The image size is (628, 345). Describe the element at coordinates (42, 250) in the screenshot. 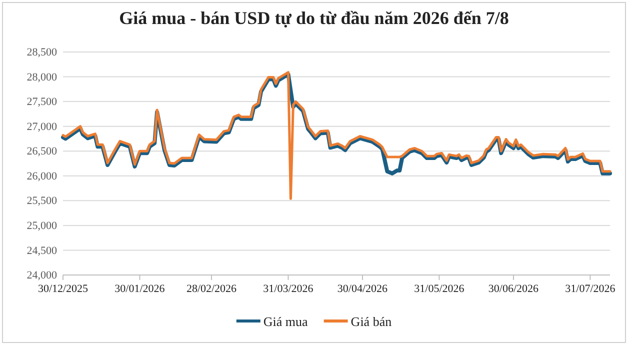

I see `y-tick-label: 24,500` at that location.